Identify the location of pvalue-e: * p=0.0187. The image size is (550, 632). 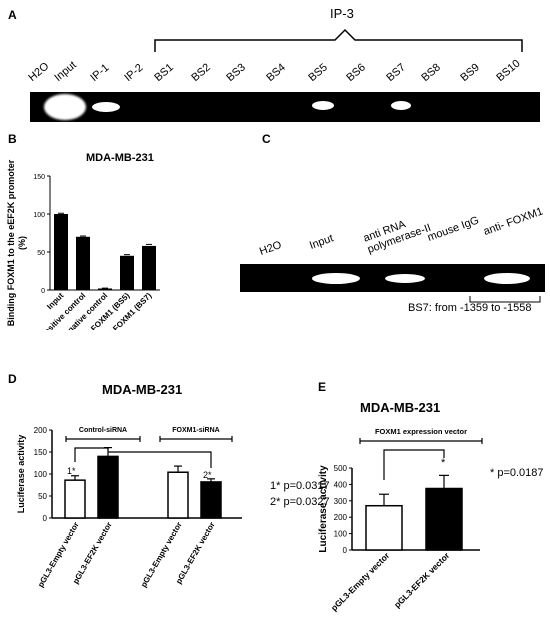
(517, 473).